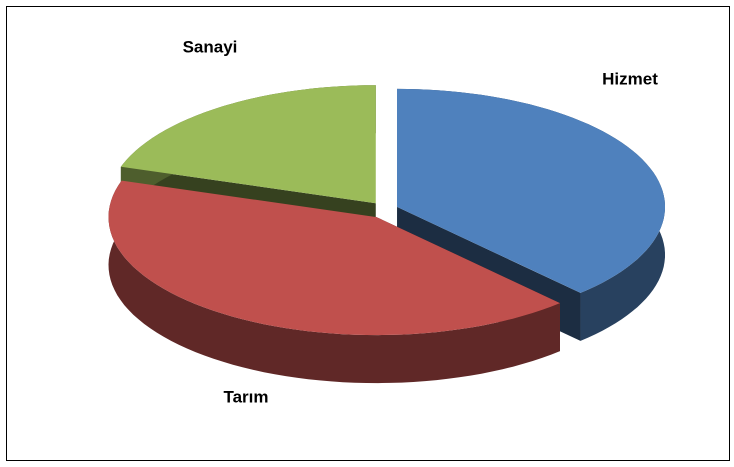  I want to click on slice-label: Tarım, so click(245, 396).